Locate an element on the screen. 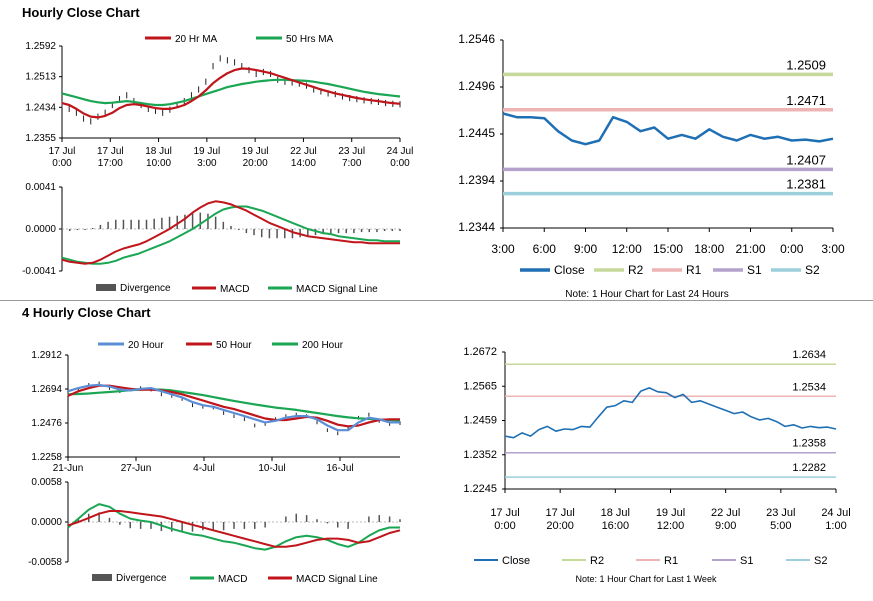 The image size is (873, 601). x-tick-label: 21:00 is located at coordinates (750, 249).